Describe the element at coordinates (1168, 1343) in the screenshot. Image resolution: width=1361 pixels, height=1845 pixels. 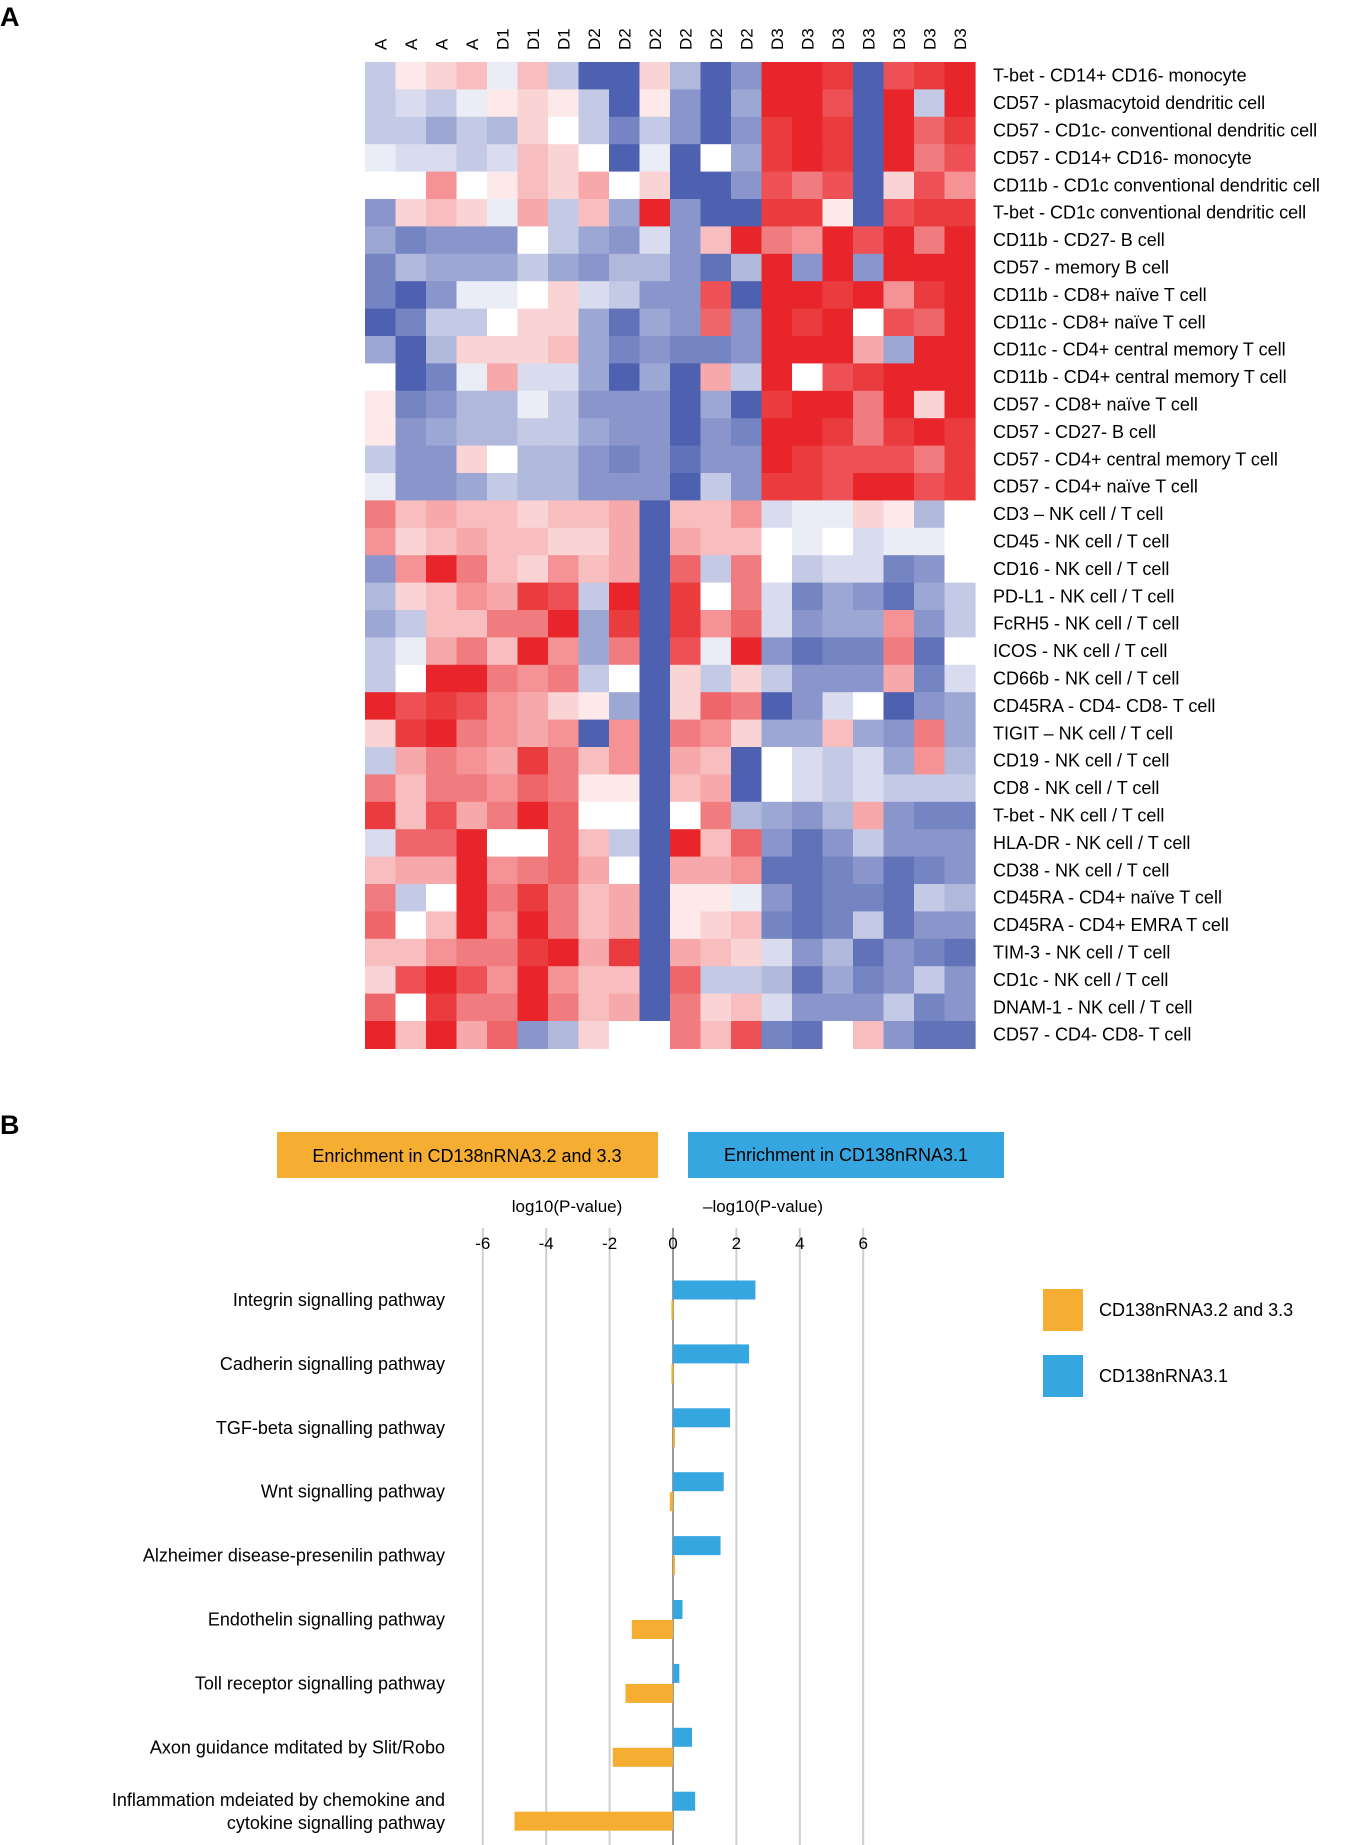
I see `bar-chart-legend: CD138nRNA3.2 and 3.3 CD138nRNA3.1` at that location.